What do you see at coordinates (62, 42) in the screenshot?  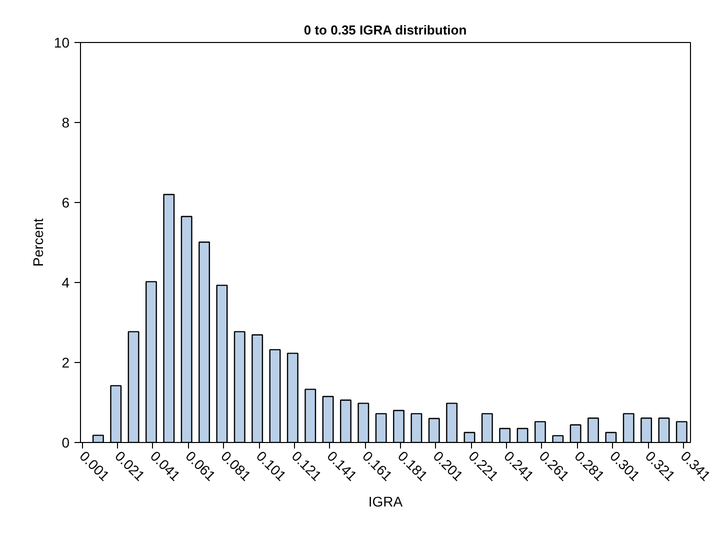 I see `y-tick-label: 10` at bounding box center [62, 42].